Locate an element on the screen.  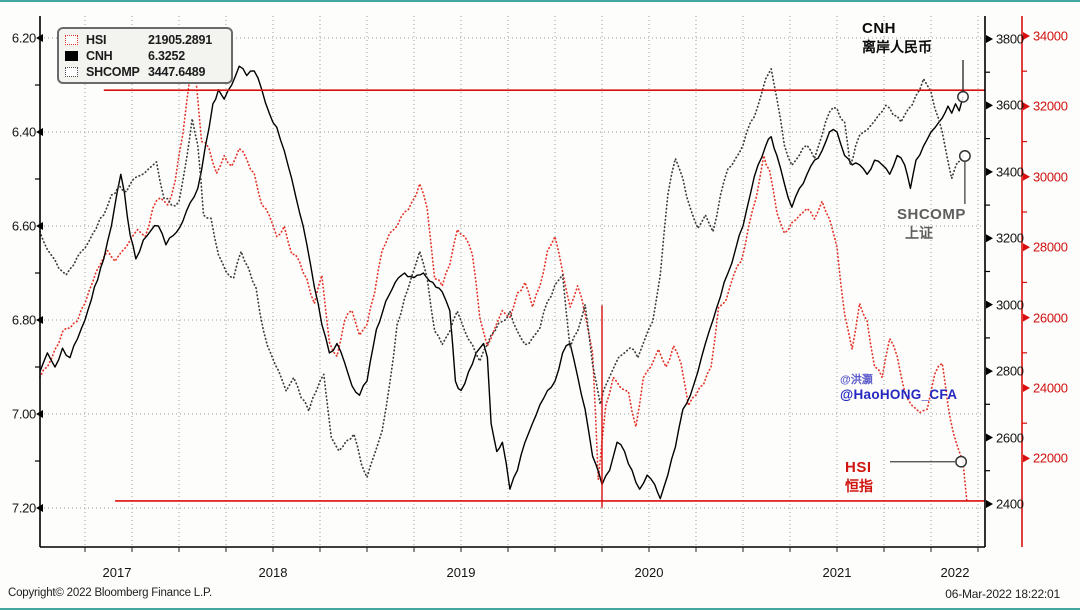
shcomp-series-swatch-icon is located at coordinates (71, 72).